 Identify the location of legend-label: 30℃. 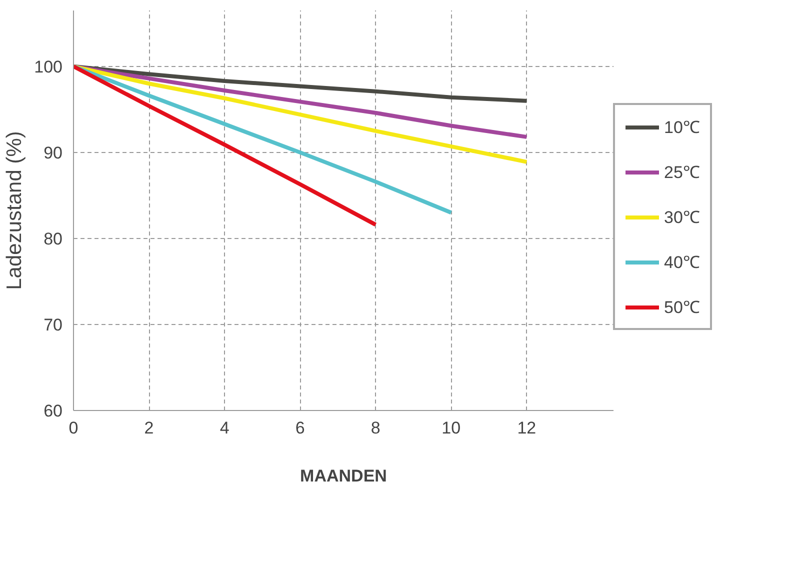
(682, 217).